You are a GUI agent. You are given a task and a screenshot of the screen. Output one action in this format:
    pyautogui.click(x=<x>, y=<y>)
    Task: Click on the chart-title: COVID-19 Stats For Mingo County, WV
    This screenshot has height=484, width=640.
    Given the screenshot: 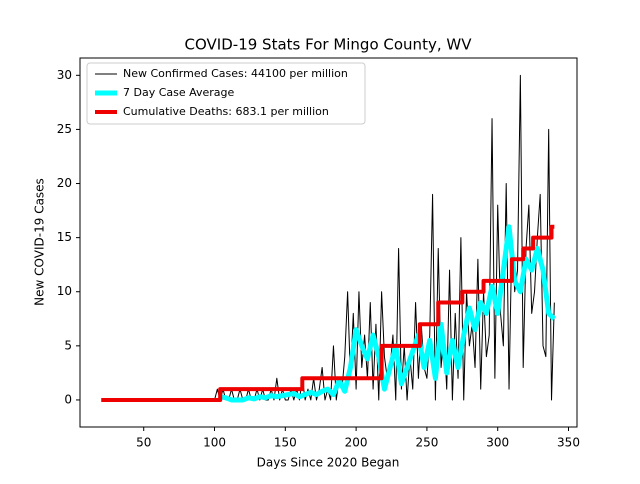 What is the action you would take?
    pyautogui.click(x=329, y=45)
    